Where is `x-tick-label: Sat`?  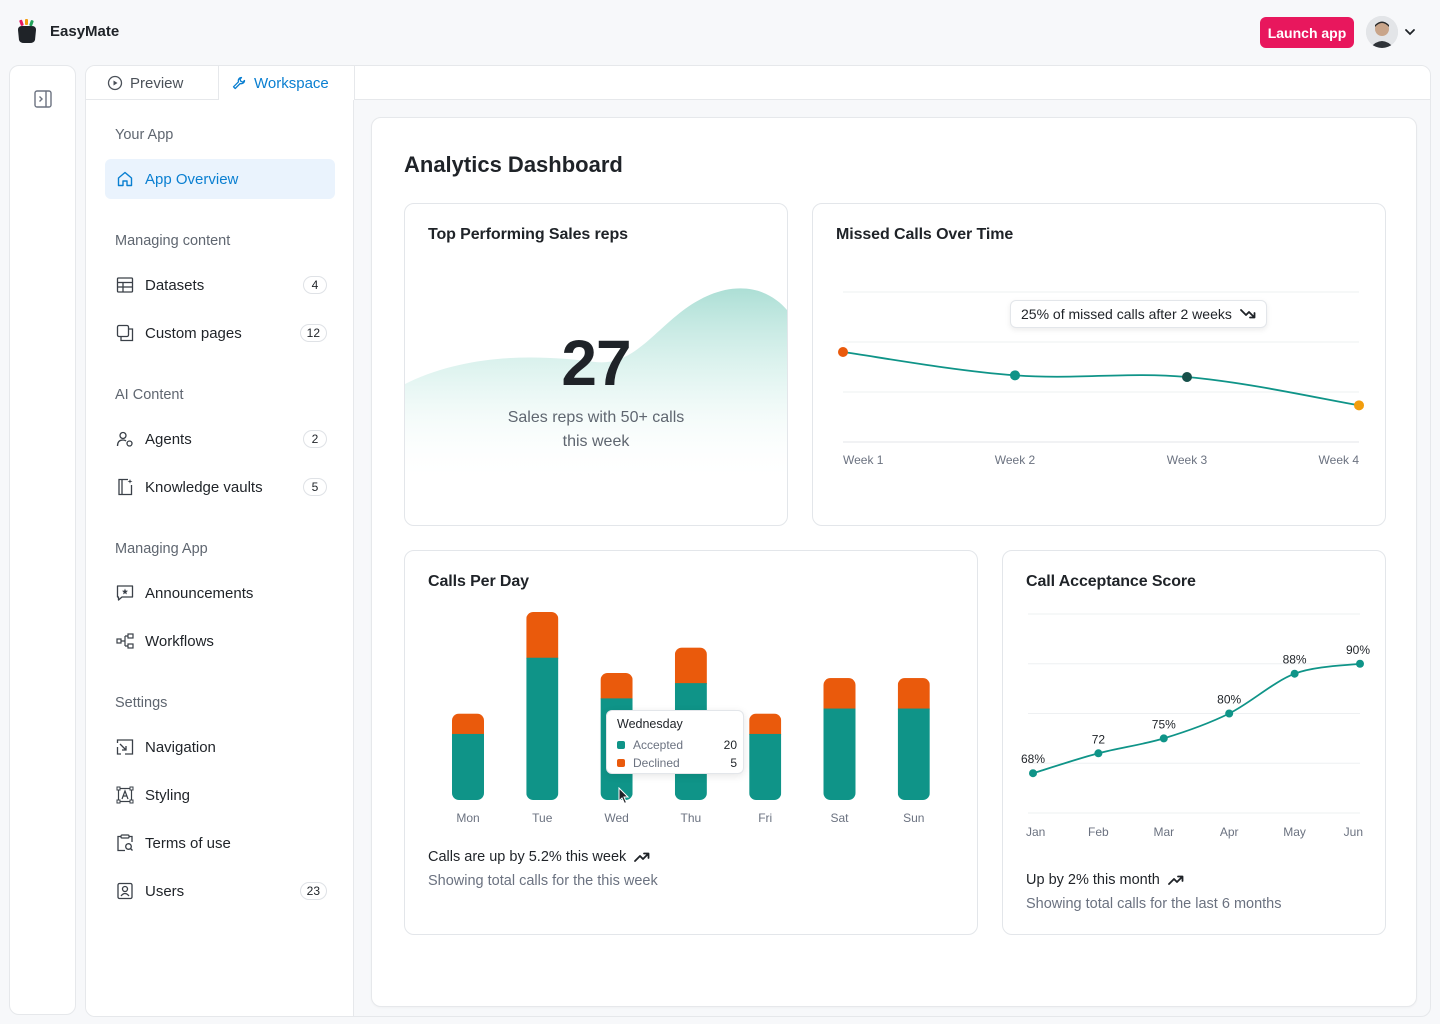
x-tick-label: Sat is located at coordinates (839, 818).